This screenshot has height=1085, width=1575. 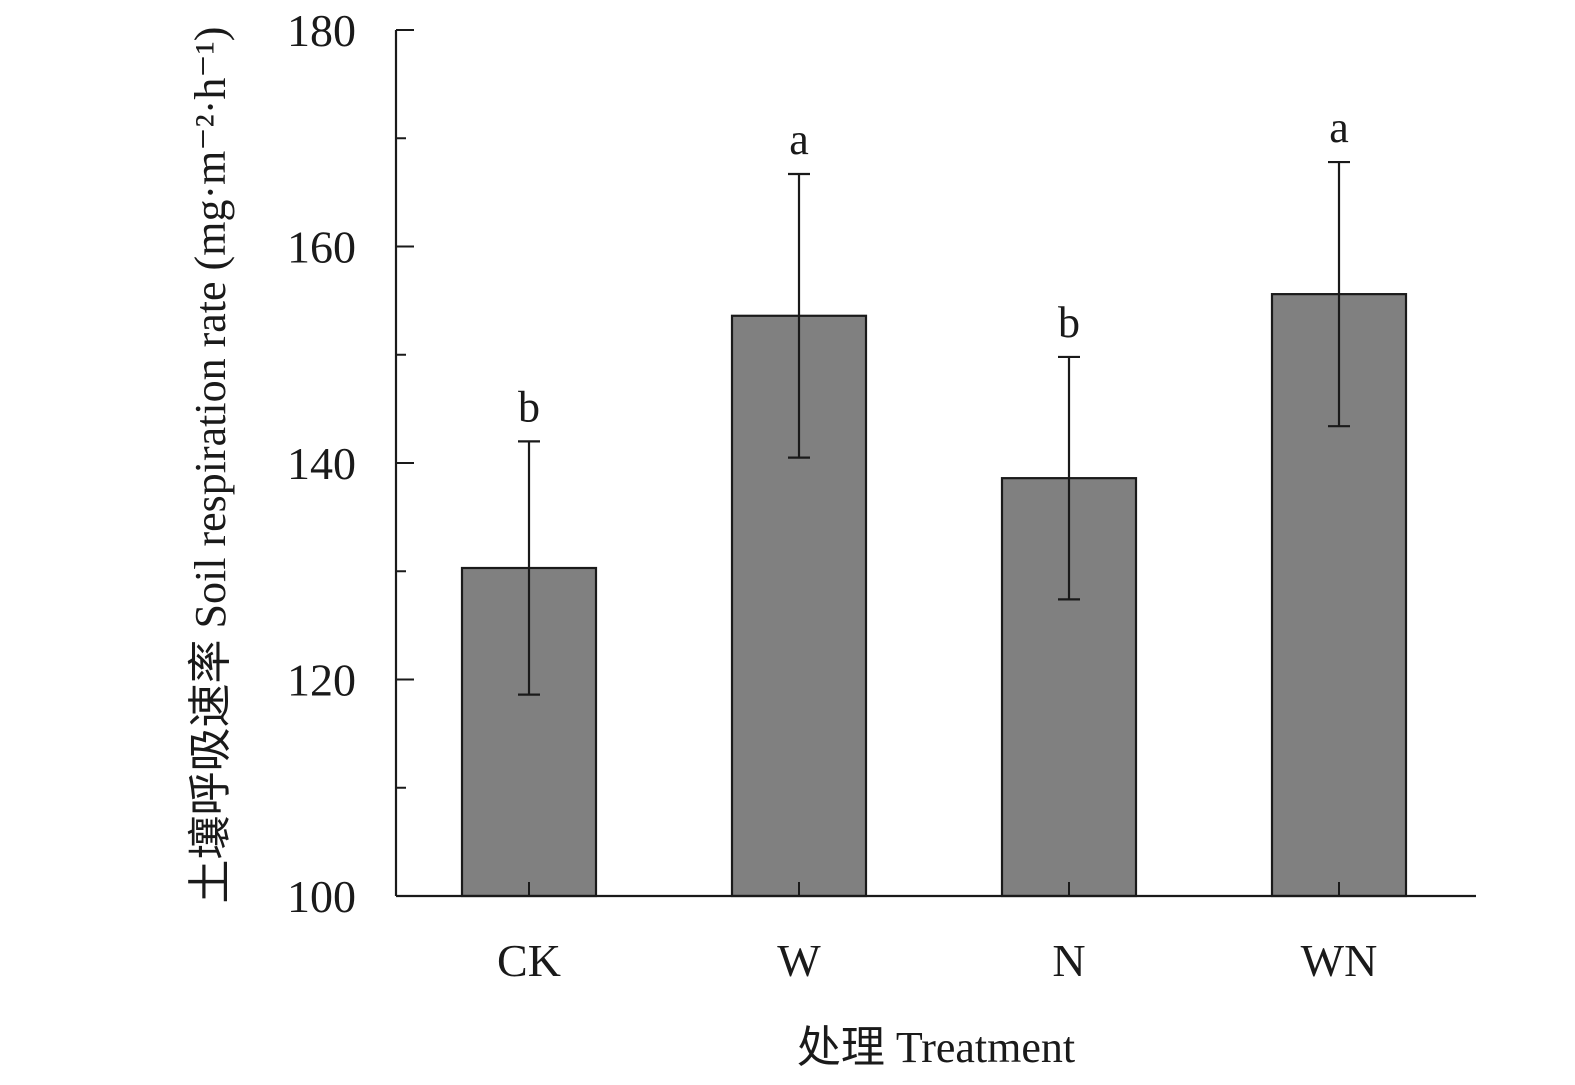 I want to click on y-ticks-group: 100 120 140 160 180, so click(x=350, y=463).